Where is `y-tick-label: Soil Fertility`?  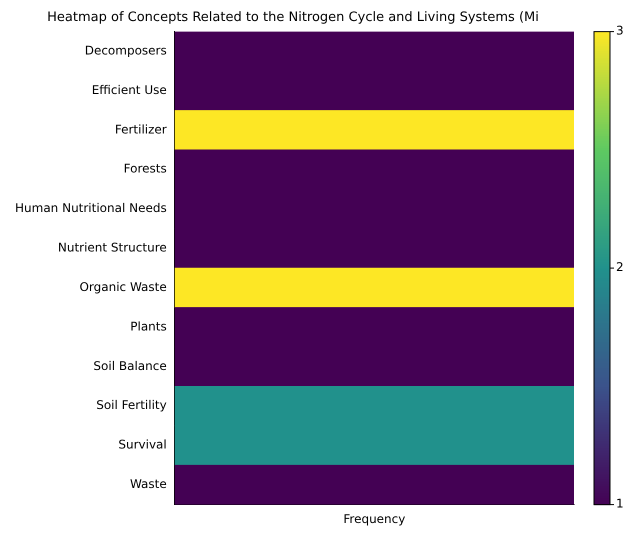 y-tick-label: Soil Fertility is located at coordinates (131, 405).